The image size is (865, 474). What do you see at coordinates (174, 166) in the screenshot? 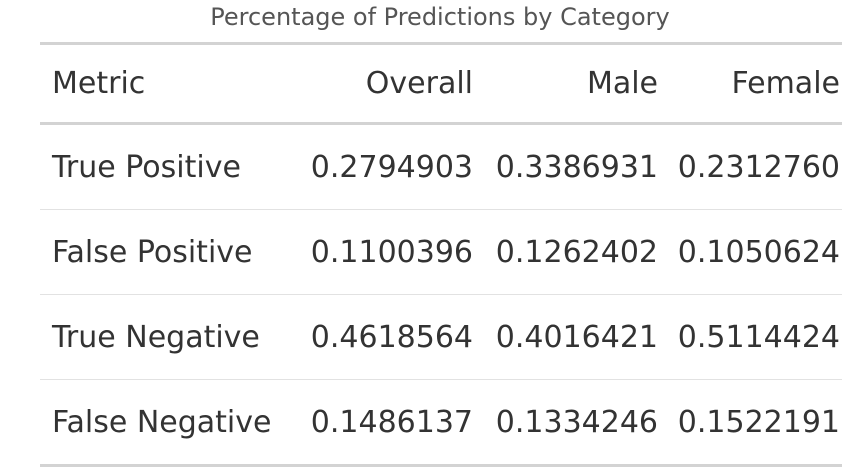
I see `metric-cell: True Positive` at bounding box center [174, 166].